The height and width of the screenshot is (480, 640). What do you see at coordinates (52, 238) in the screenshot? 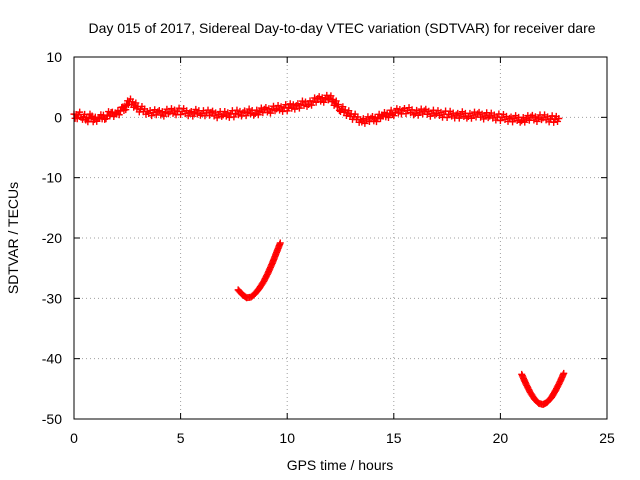
I see `y-tick-label: -20` at bounding box center [52, 238].